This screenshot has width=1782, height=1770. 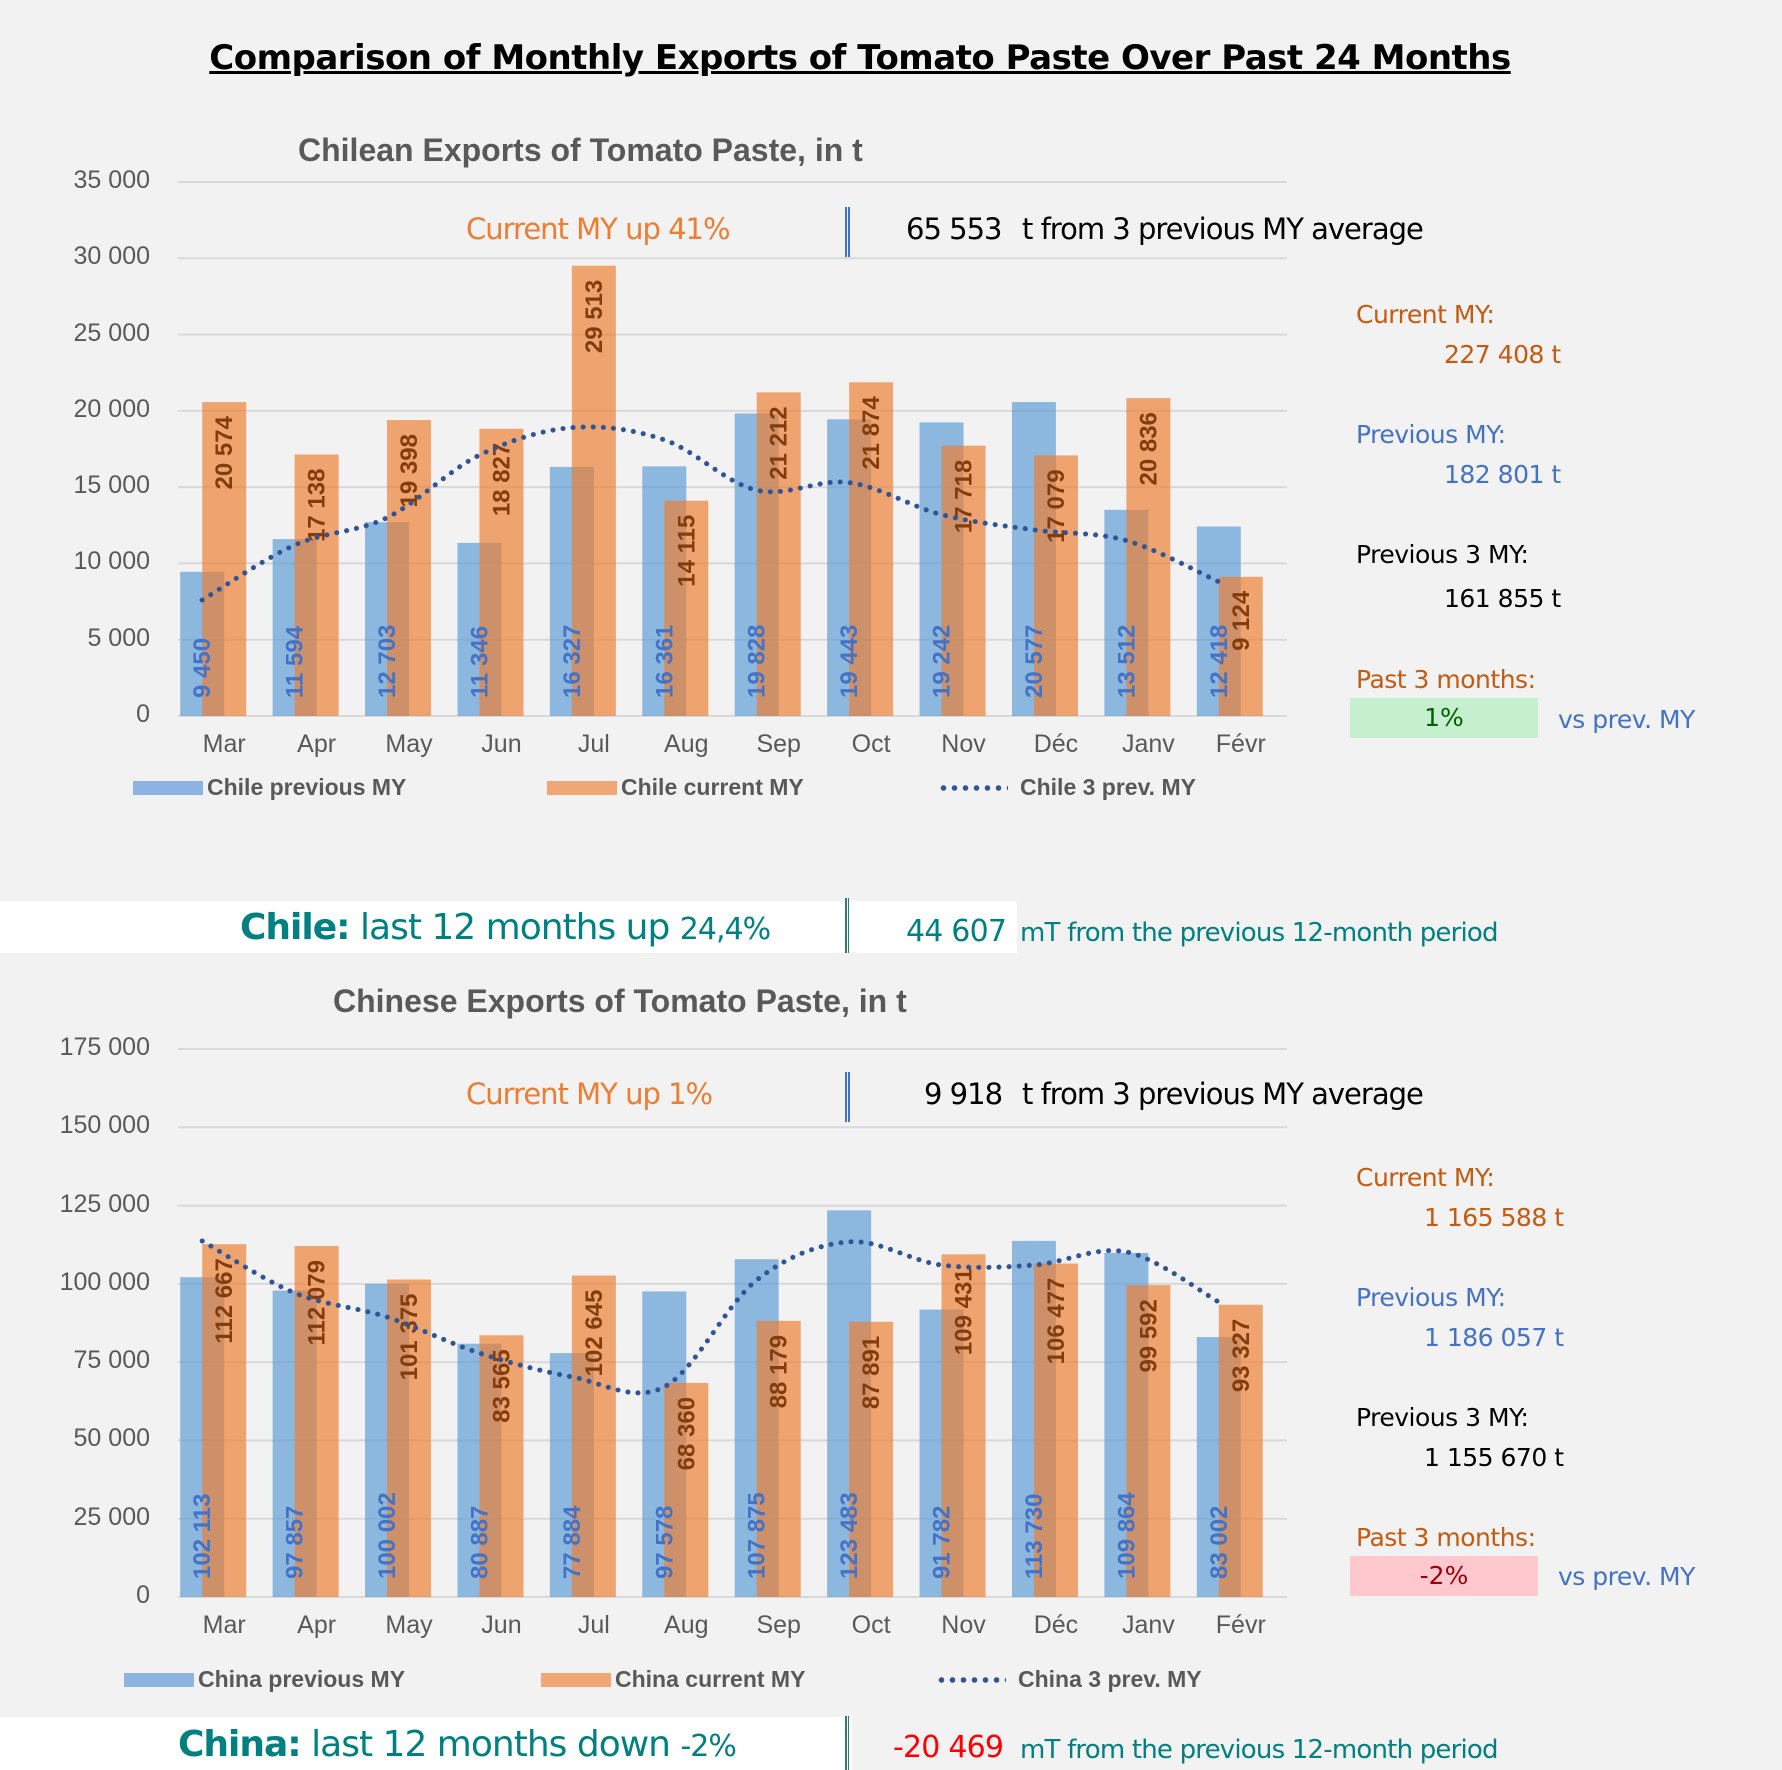 What do you see at coordinates (1259, 933) in the screenshot?
I see `chile-banner-suffix: mT from the previous 12-month period` at bounding box center [1259, 933].